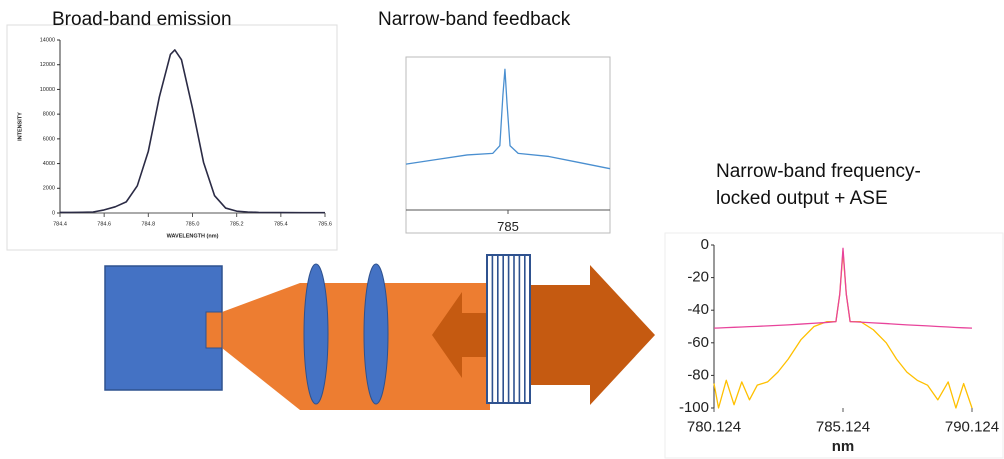 This screenshot has width=1004, height=459. I want to click on x-tick-label: 785.4, so click(281, 224).